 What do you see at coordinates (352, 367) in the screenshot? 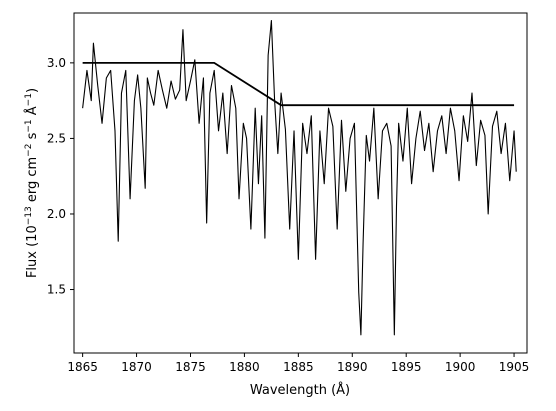
I see `x-tick-label: 1890` at bounding box center [352, 367].